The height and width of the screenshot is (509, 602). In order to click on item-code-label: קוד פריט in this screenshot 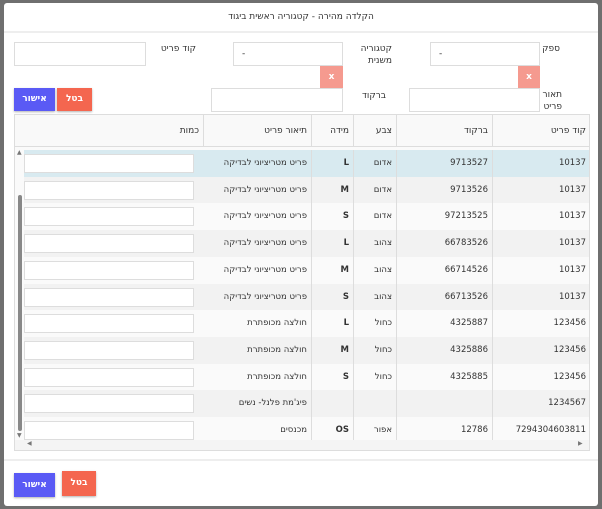, I will do `click(178, 49)`.